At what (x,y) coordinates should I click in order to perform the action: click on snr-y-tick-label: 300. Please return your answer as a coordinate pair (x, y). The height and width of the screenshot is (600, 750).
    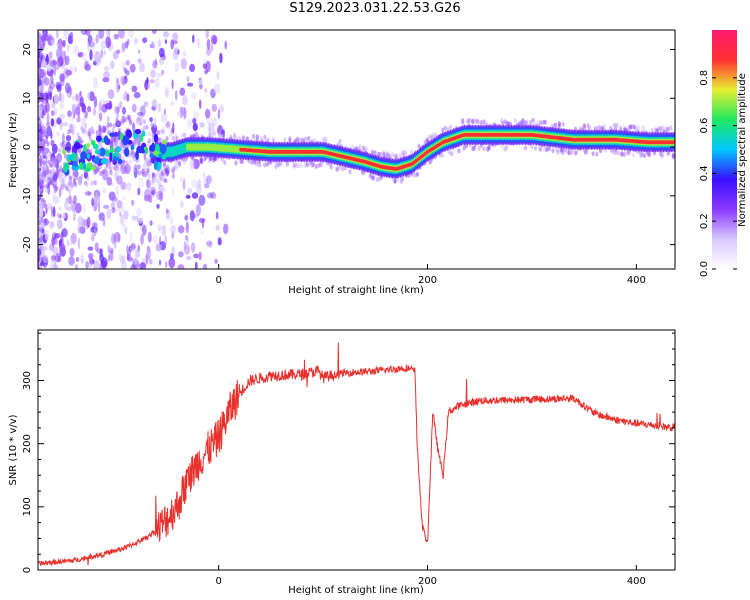
    Looking at the image, I should click on (27, 380).